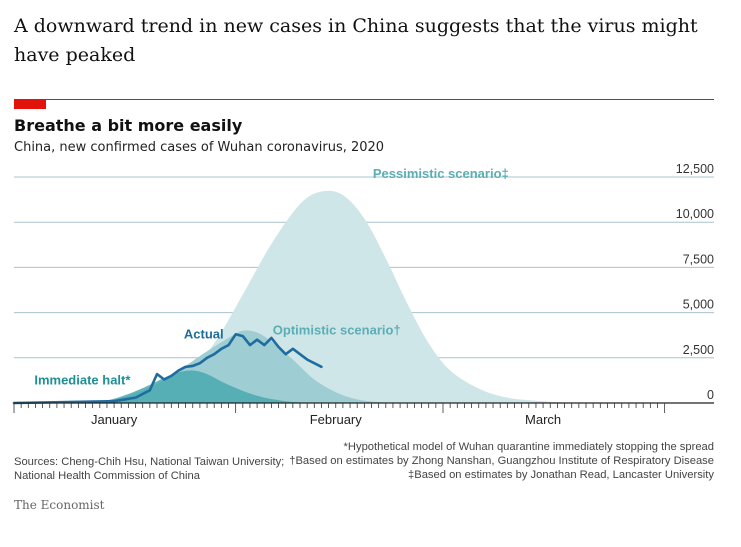 Image resolution: width=741 pixels, height=547 pixels. Describe the element at coordinates (698, 259) in the screenshot. I see `y-tick-label-7500: 7,500` at that location.